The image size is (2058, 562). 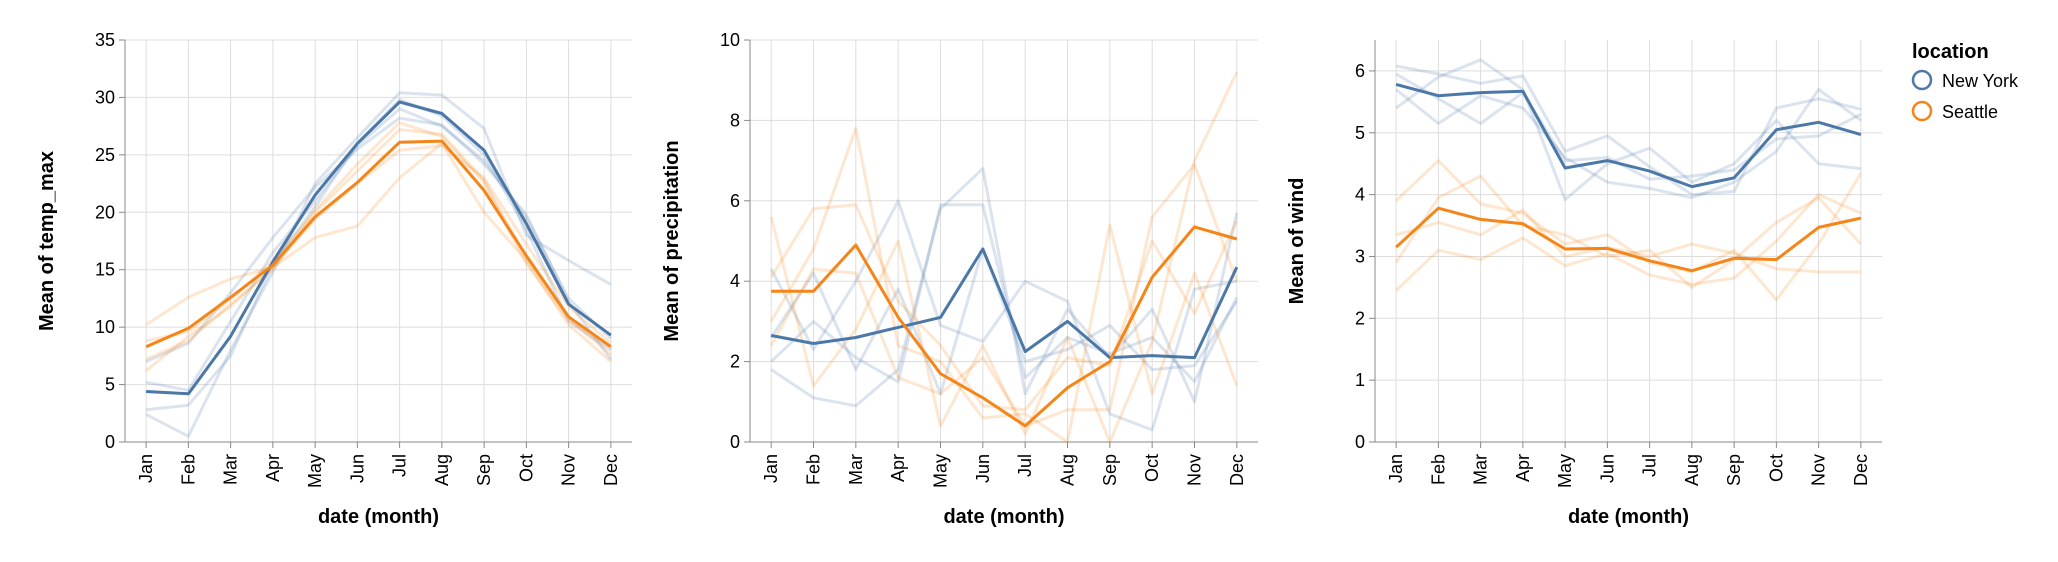 What do you see at coordinates (672, 240) in the screenshot?
I see `y-axis-title: Mean of precipitation` at bounding box center [672, 240].